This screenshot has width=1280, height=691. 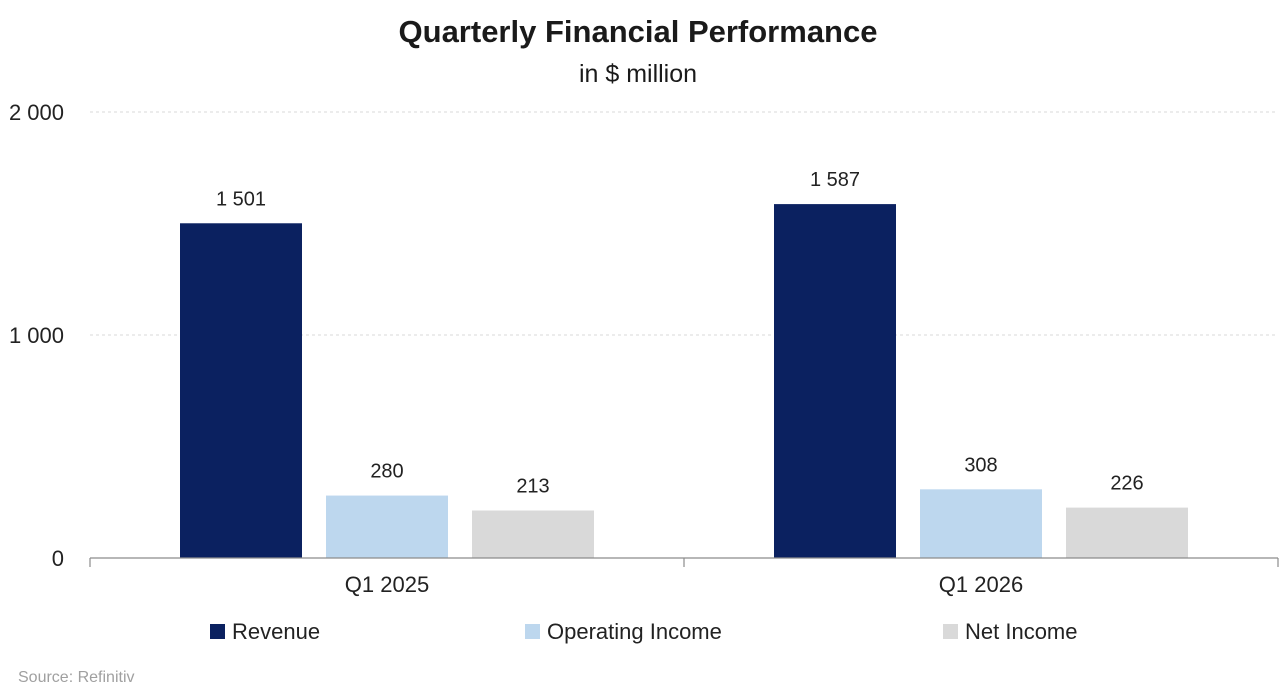 I want to click on y-axis-ticks: 0 1 000 2 000, so click(x=36, y=335).